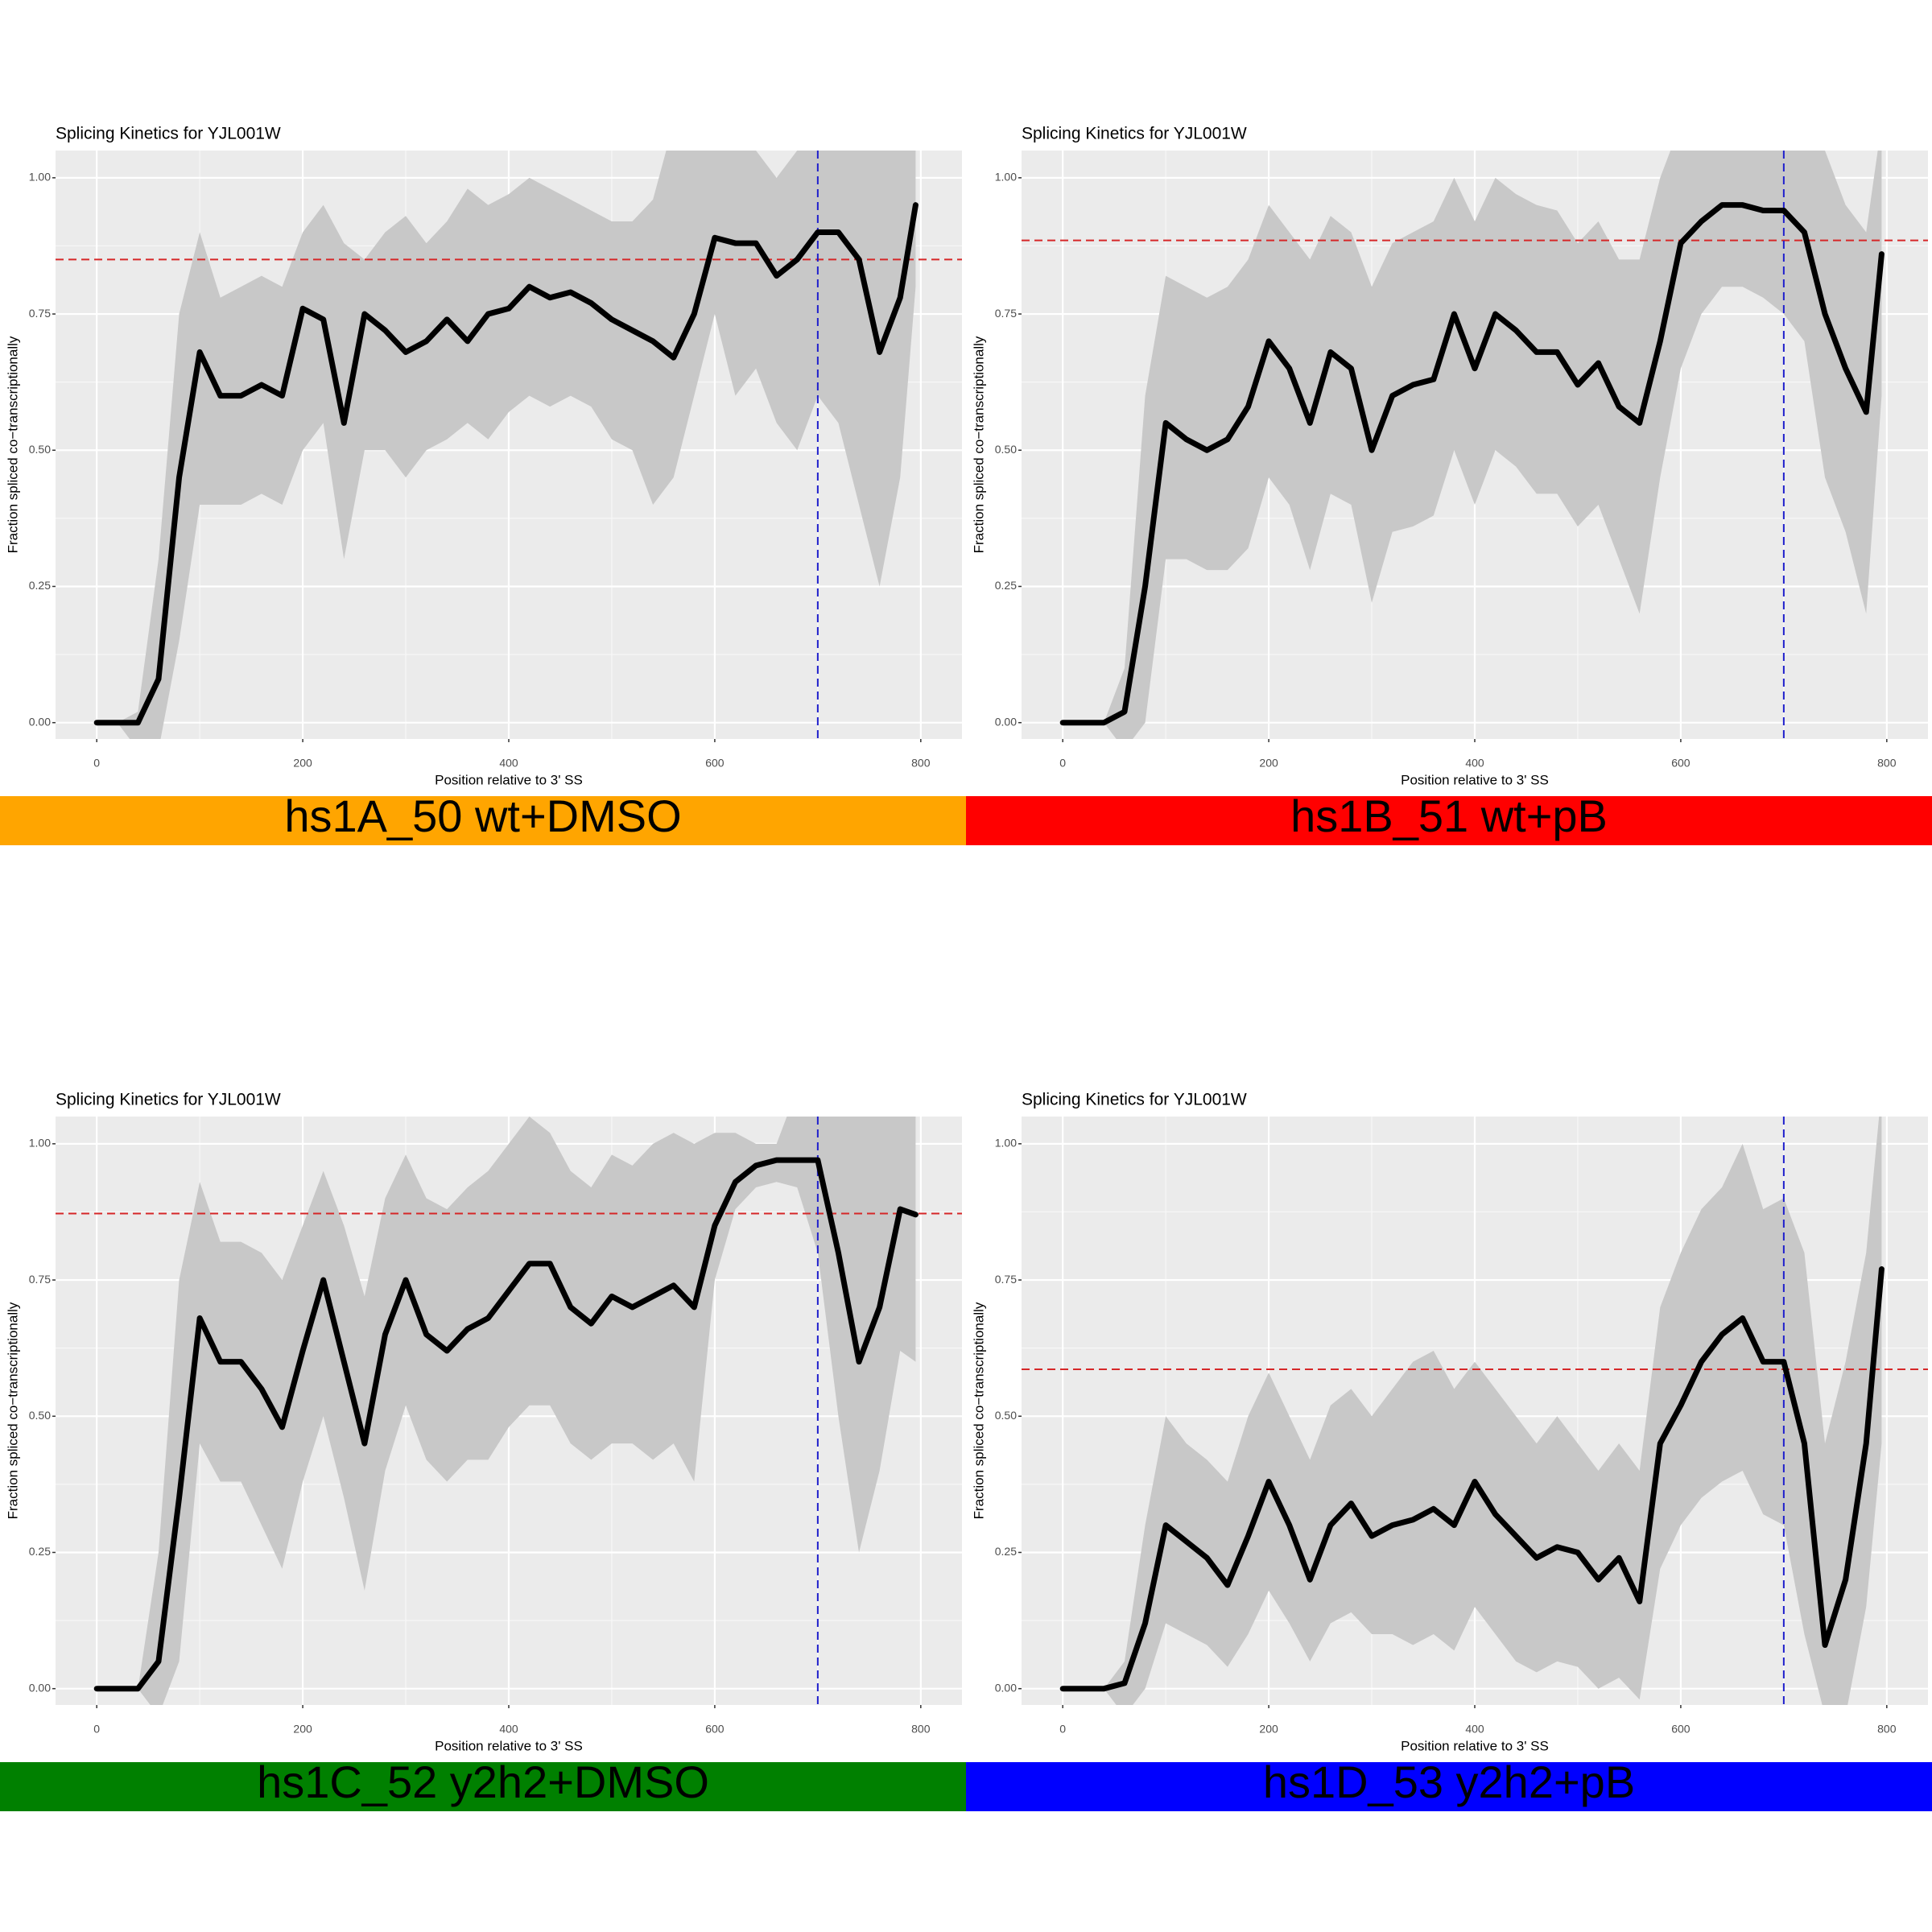 Image resolution: width=1932 pixels, height=1932 pixels. What do you see at coordinates (483, 816) in the screenshot?
I see `panel-label: hs1A_50 wt+DMSO` at bounding box center [483, 816].